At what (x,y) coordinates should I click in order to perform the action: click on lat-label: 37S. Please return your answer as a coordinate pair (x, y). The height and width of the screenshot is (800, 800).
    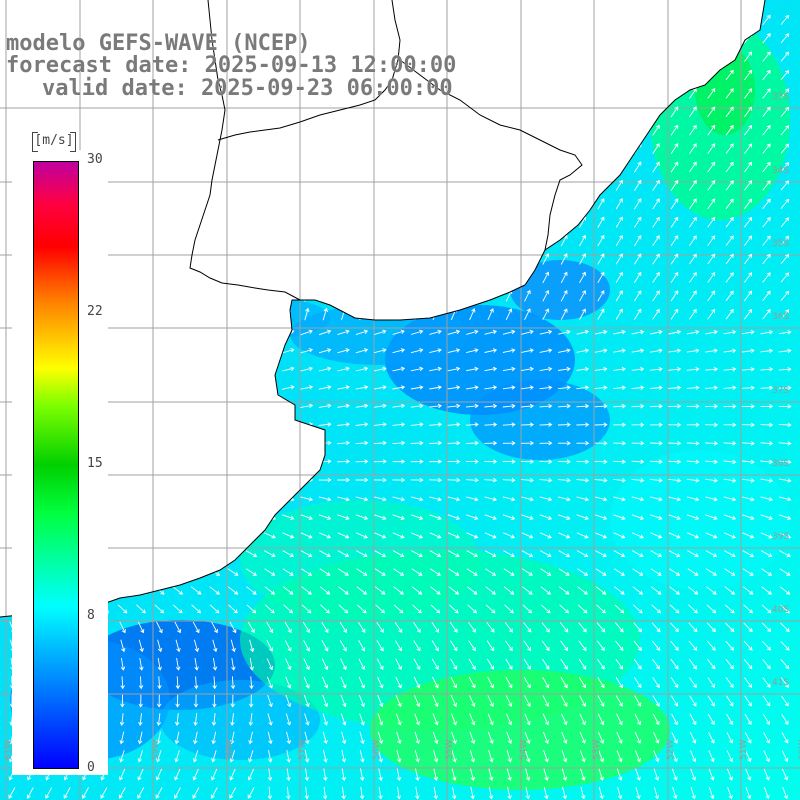
    Looking at the image, I should click on (780, 391).